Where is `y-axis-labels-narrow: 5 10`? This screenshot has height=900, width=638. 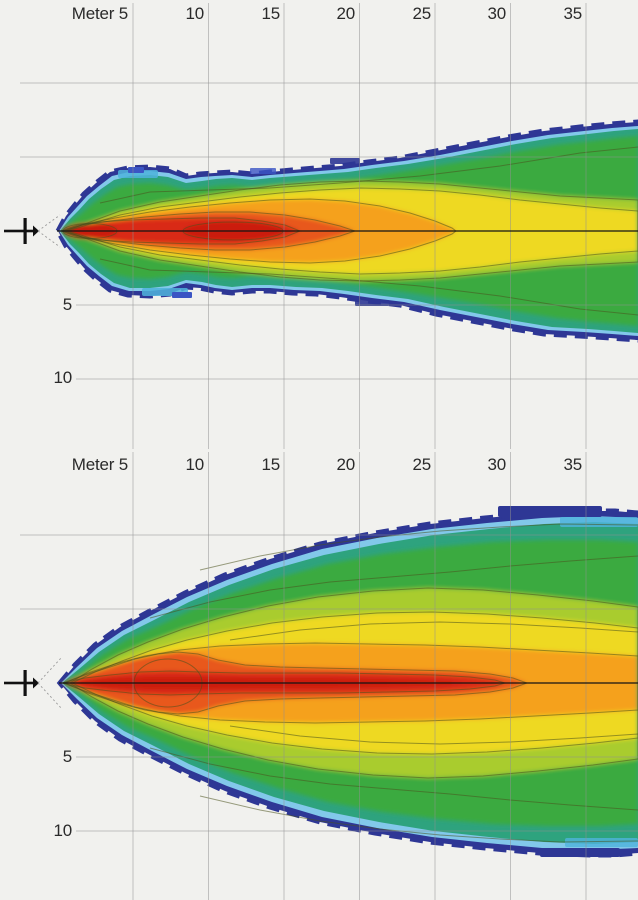 y-axis-labels-narrow: 5 10 is located at coordinates (62, 341).